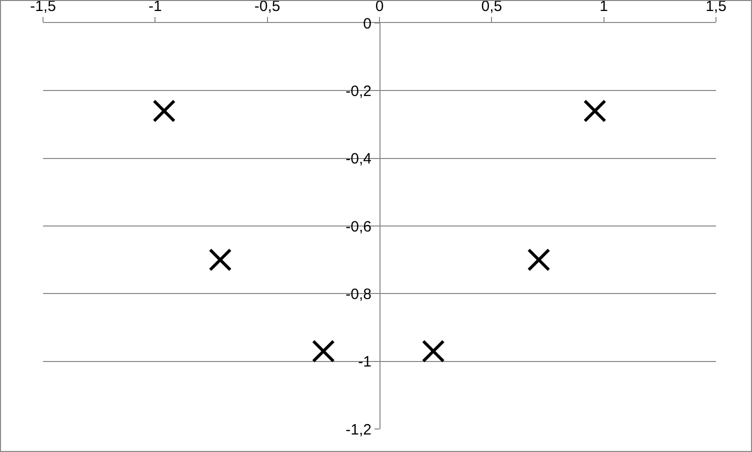  Describe the element at coordinates (43, 7) in the screenshot. I see `x-tick-label: -1,5` at that location.